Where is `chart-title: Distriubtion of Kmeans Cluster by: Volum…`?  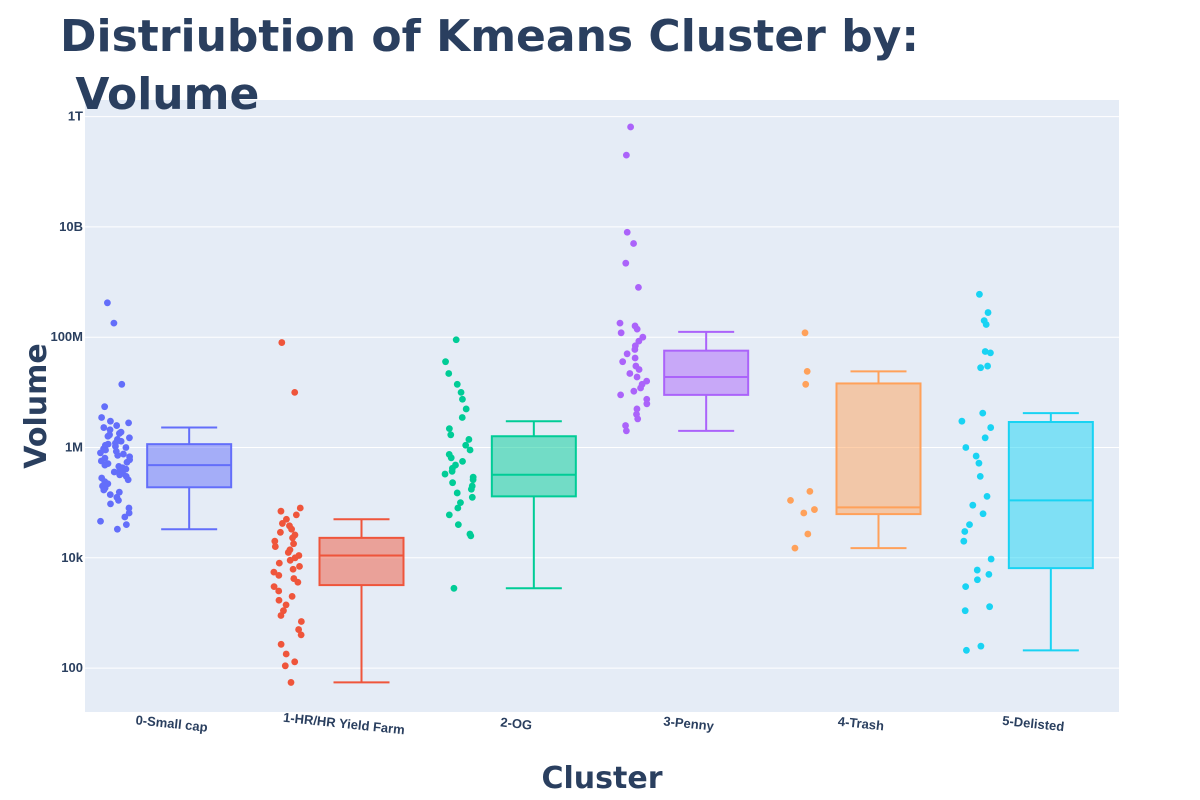
chart-title: Distriubtion of Kmeans Cluster by: Volum… is located at coordinates (489, 65).